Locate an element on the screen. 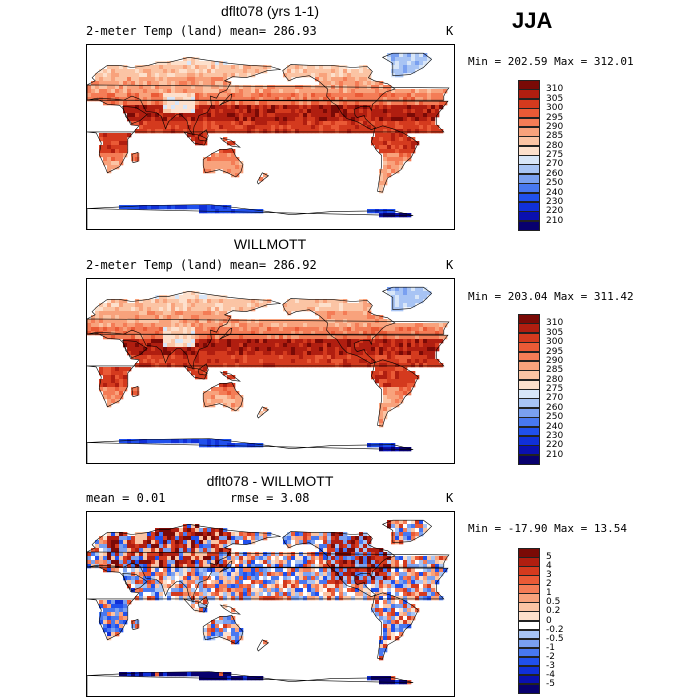  panel3-rmse: rmse = 3.08 is located at coordinates (270, 498).